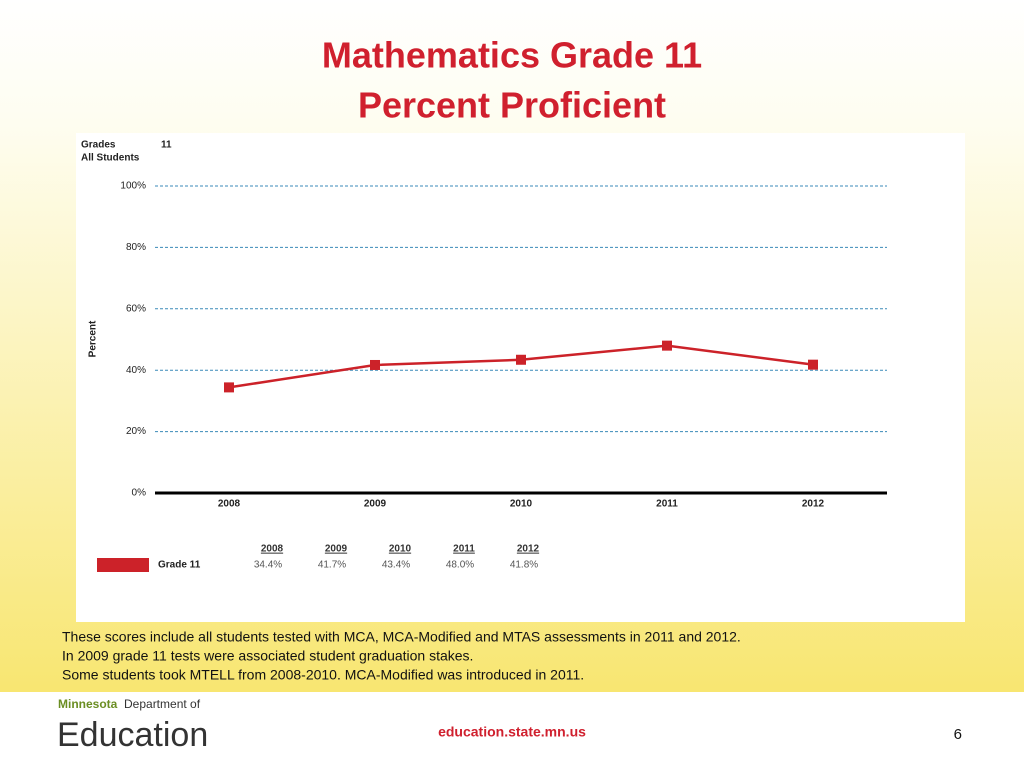 The image size is (1024, 768). What do you see at coordinates (813, 504) in the screenshot?
I see `x-tick-label: 2012` at bounding box center [813, 504].